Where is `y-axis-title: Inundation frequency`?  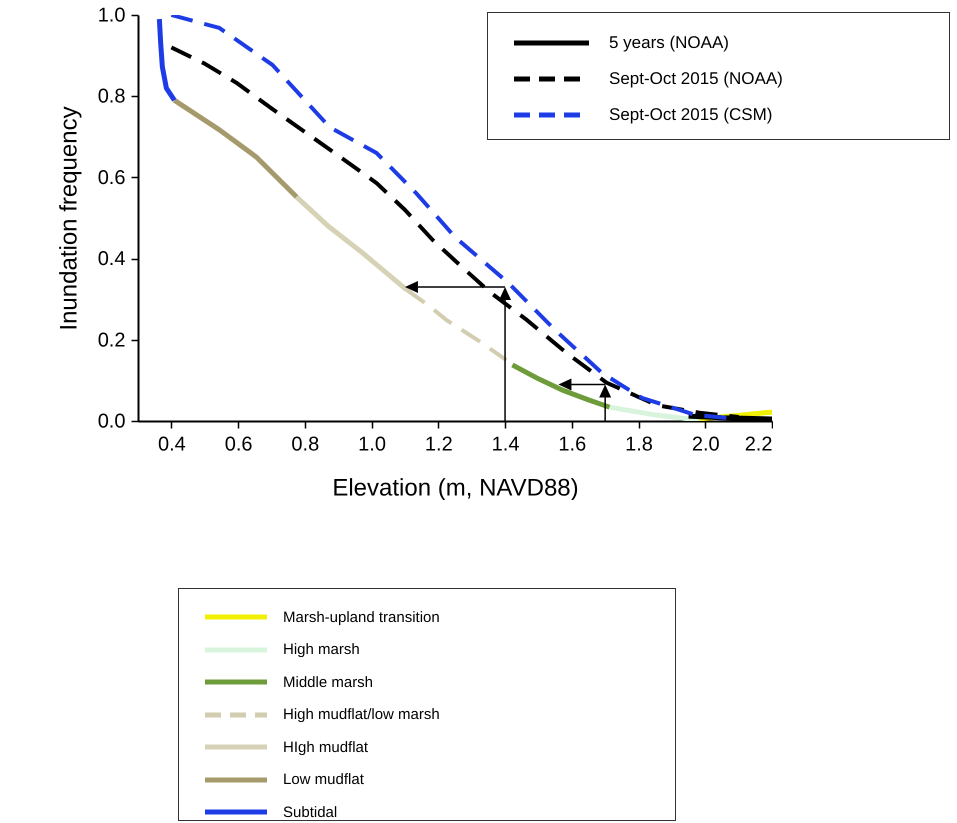
y-axis-title: Inundation frequency is located at coordinates (69, 218).